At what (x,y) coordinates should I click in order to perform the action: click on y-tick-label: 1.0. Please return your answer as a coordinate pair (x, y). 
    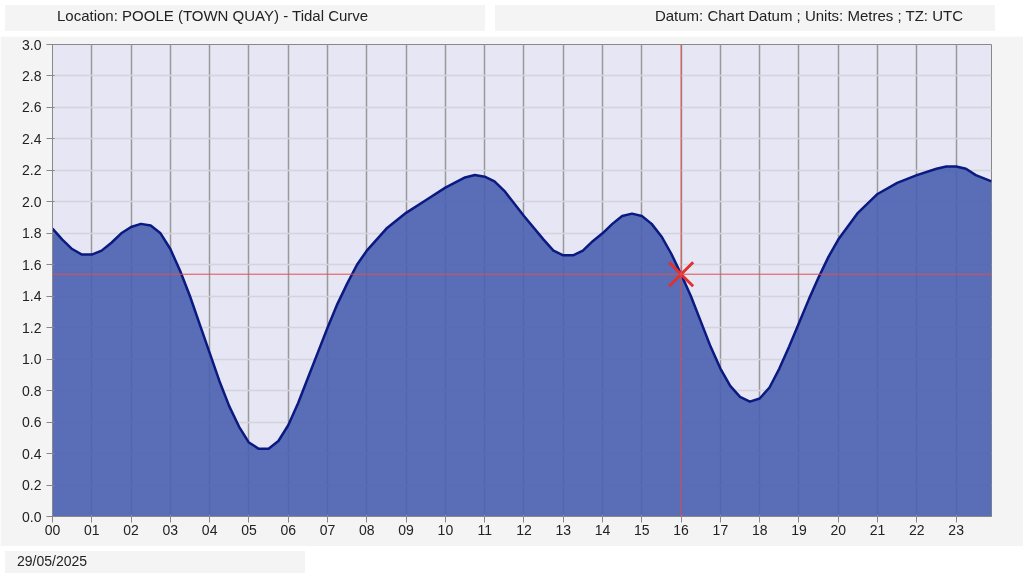
    Looking at the image, I should click on (32, 359).